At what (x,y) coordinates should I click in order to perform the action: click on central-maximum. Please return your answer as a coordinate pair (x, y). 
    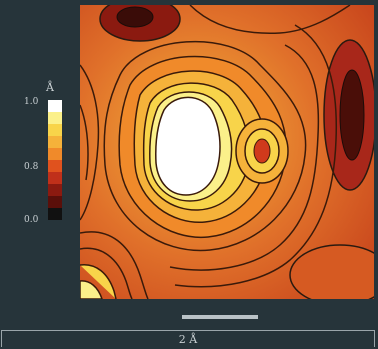
    Looking at the image, I should click on (188, 146).